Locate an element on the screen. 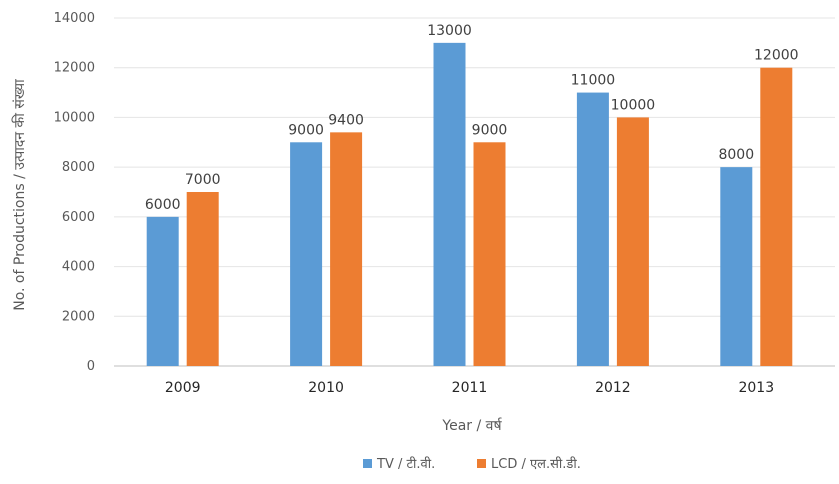  y-tick-label-8000: 8000 is located at coordinates (78, 167).